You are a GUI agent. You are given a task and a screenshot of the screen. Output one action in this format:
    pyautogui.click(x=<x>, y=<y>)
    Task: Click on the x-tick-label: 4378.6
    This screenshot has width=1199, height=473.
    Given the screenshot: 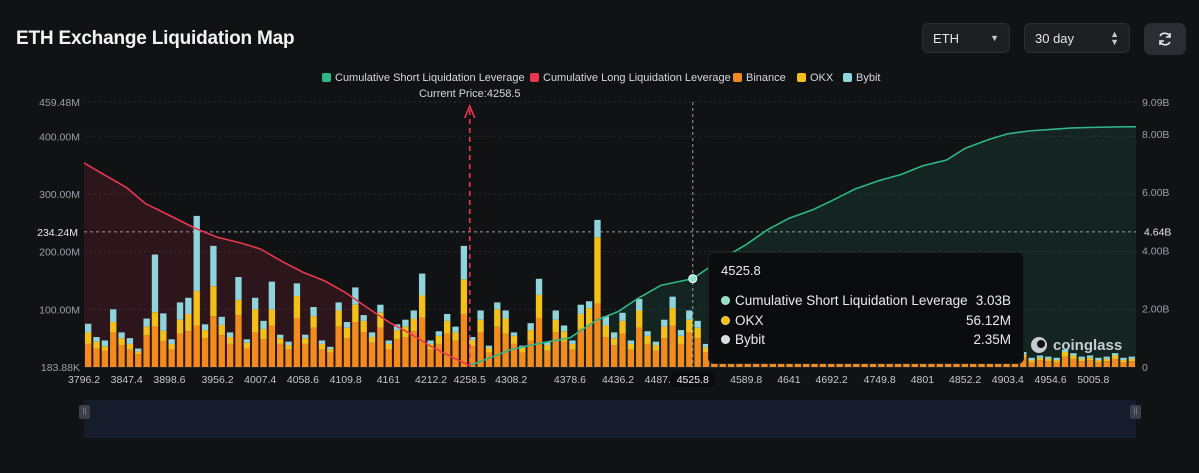 What is the action you would take?
    pyautogui.click(x=570, y=380)
    